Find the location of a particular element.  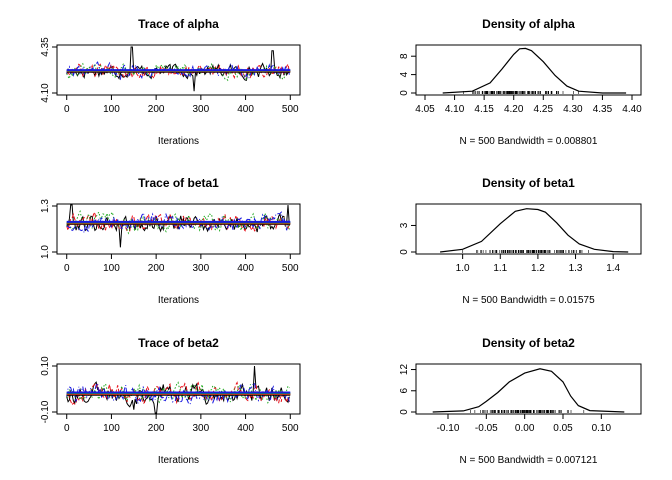

x-tick-label: 4.10 is located at coordinates (455, 109).